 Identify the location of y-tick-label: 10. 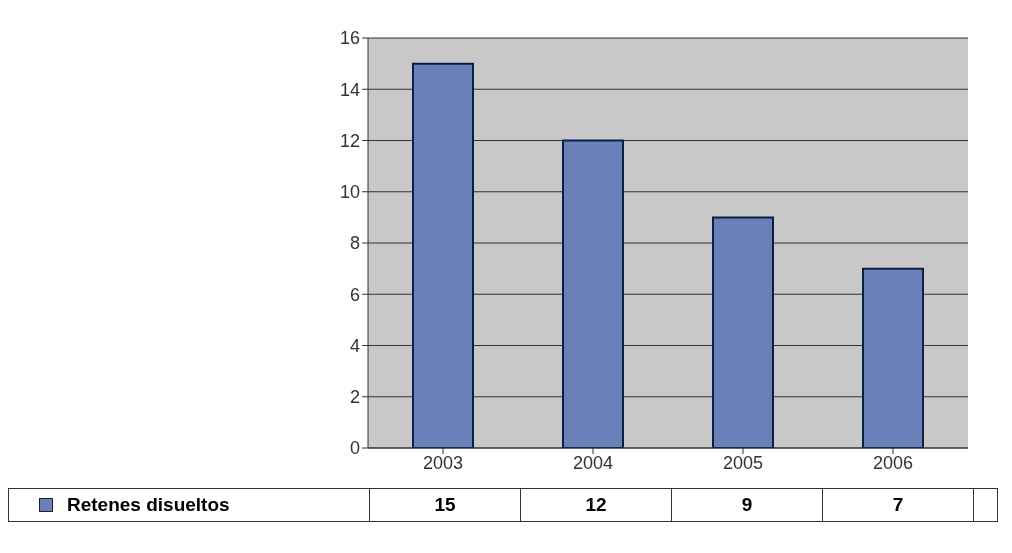
(349, 192).